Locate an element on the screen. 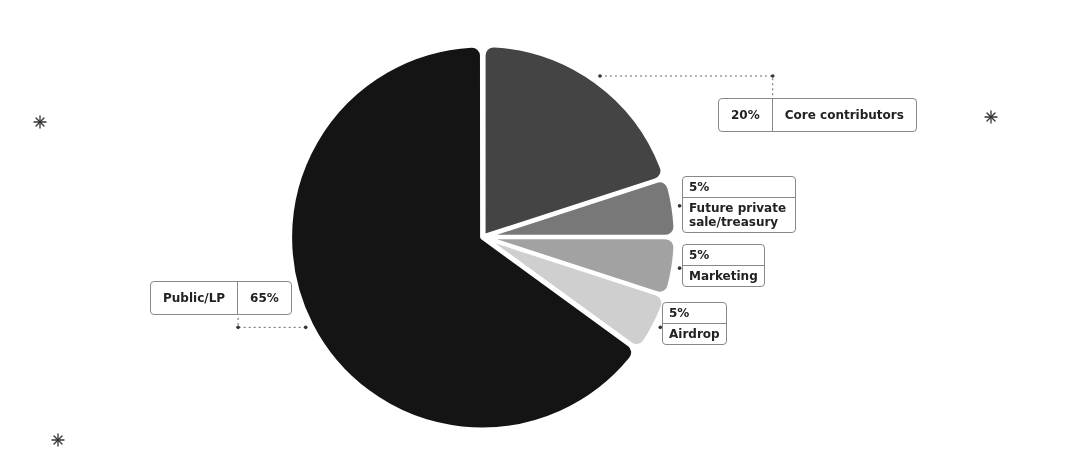 The height and width of the screenshot is (449, 1080). slice-label: Public/LP is located at coordinates (195, 298).